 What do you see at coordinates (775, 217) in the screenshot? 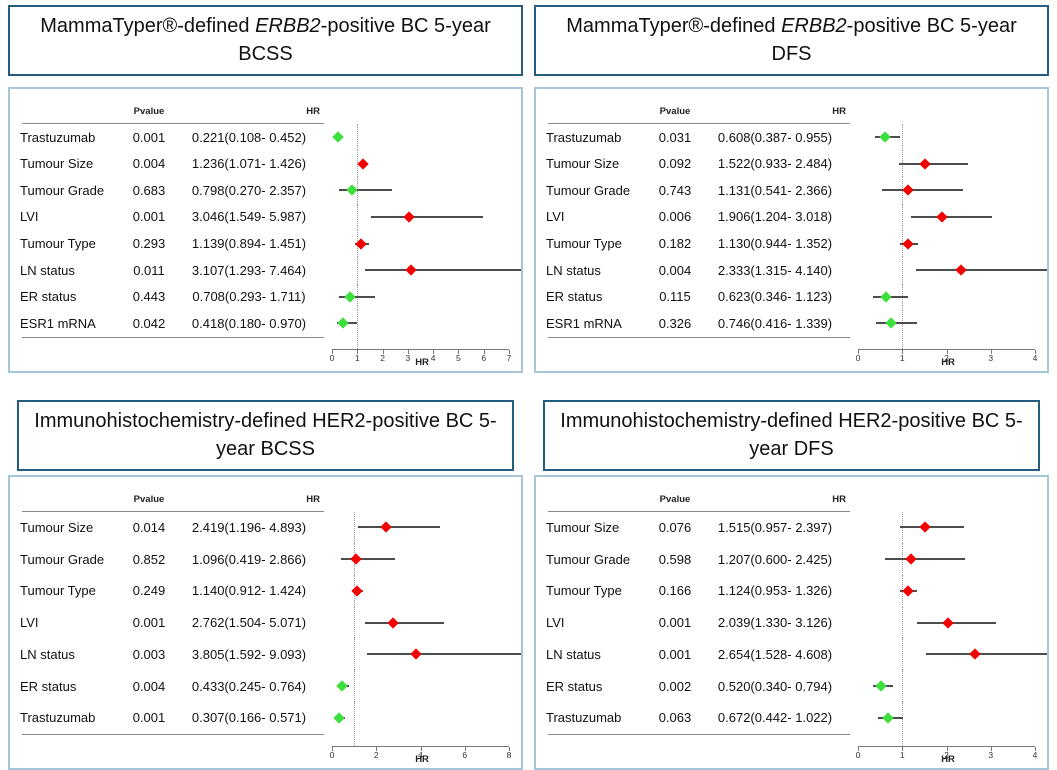
I see `row-hr-ci: 1.906(1.204- 3.018)` at bounding box center [775, 217].